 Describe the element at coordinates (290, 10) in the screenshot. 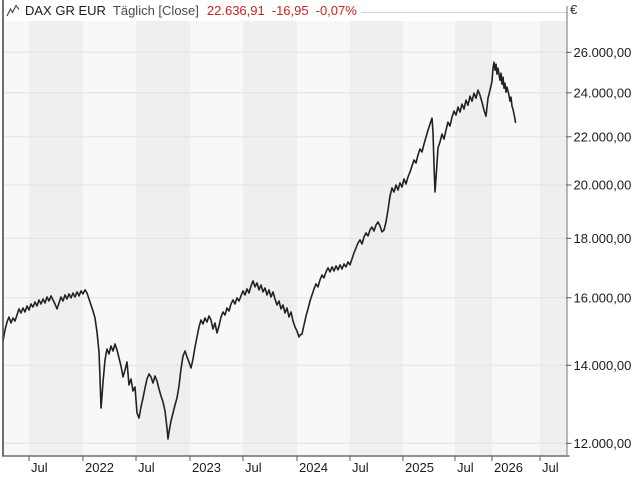

I see `price-change: -16,95` at that location.